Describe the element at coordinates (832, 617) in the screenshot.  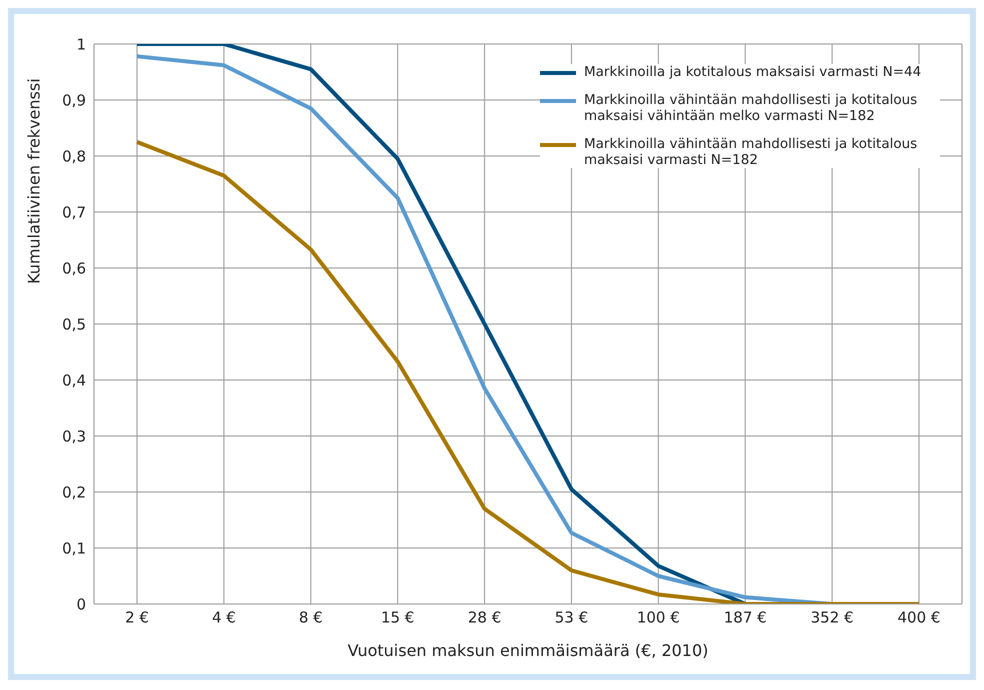
I see `x-tick-label: 352 €` at that location.